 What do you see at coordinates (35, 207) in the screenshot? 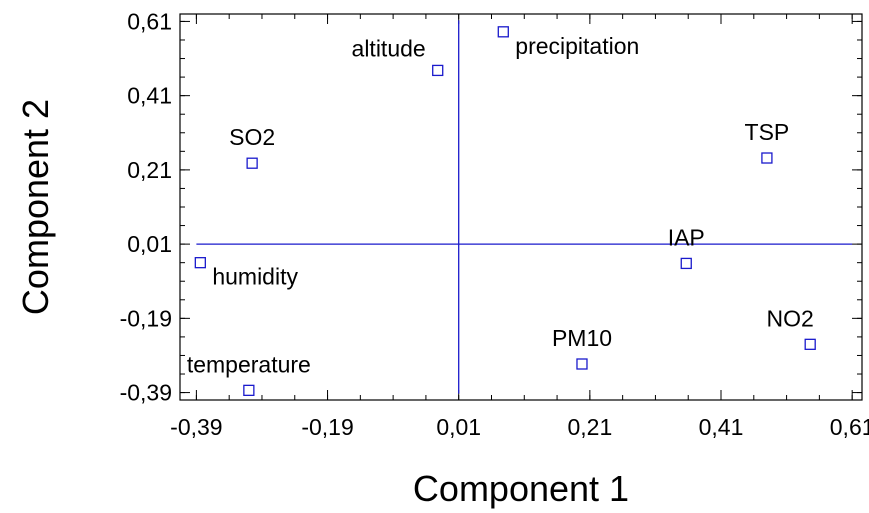
I see `y-axis-title: Component 2` at bounding box center [35, 207].